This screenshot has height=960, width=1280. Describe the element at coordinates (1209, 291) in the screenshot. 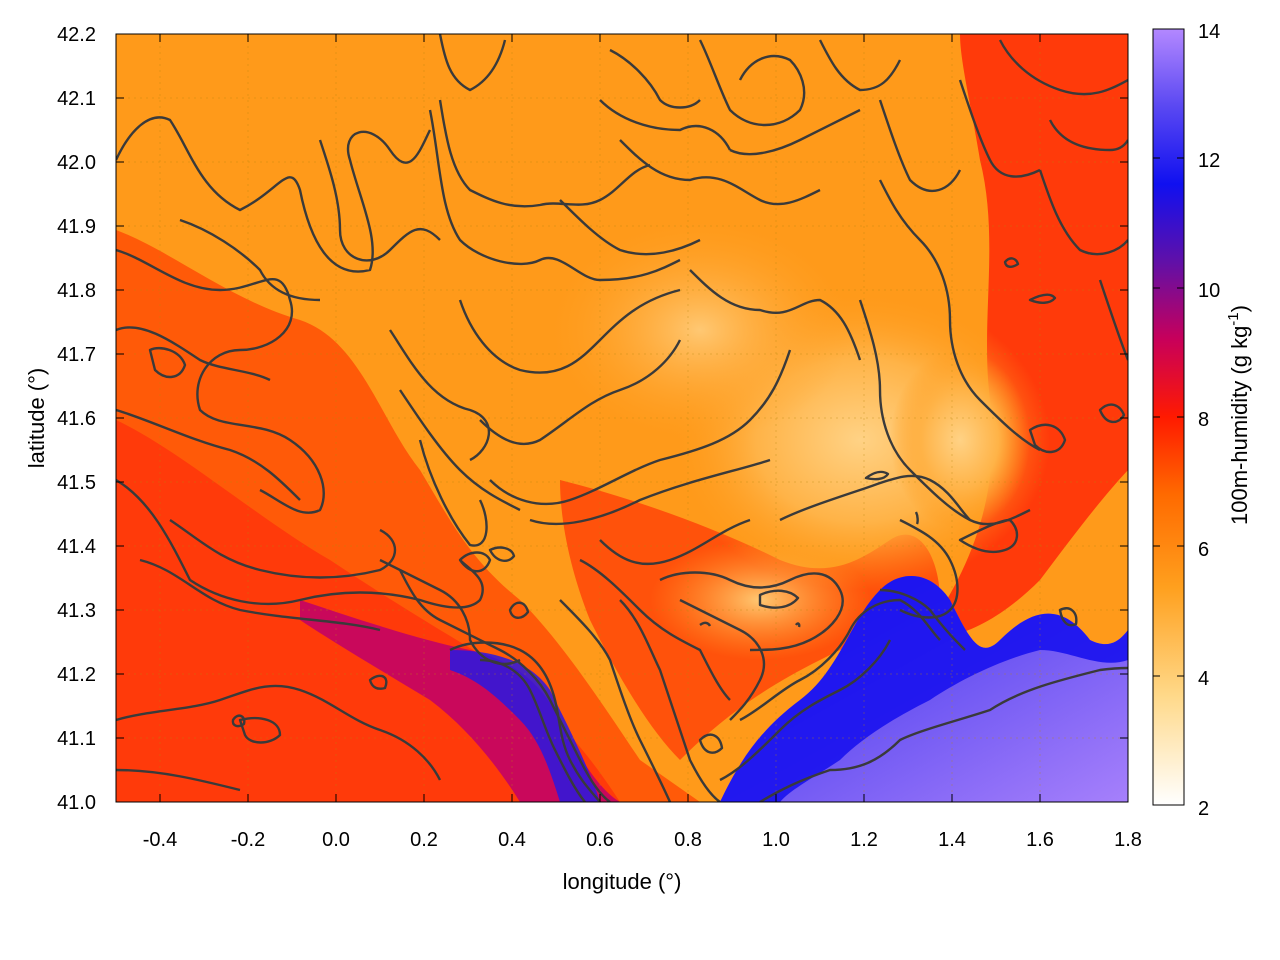

I see `colorbar-tick-label: 10` at that location.